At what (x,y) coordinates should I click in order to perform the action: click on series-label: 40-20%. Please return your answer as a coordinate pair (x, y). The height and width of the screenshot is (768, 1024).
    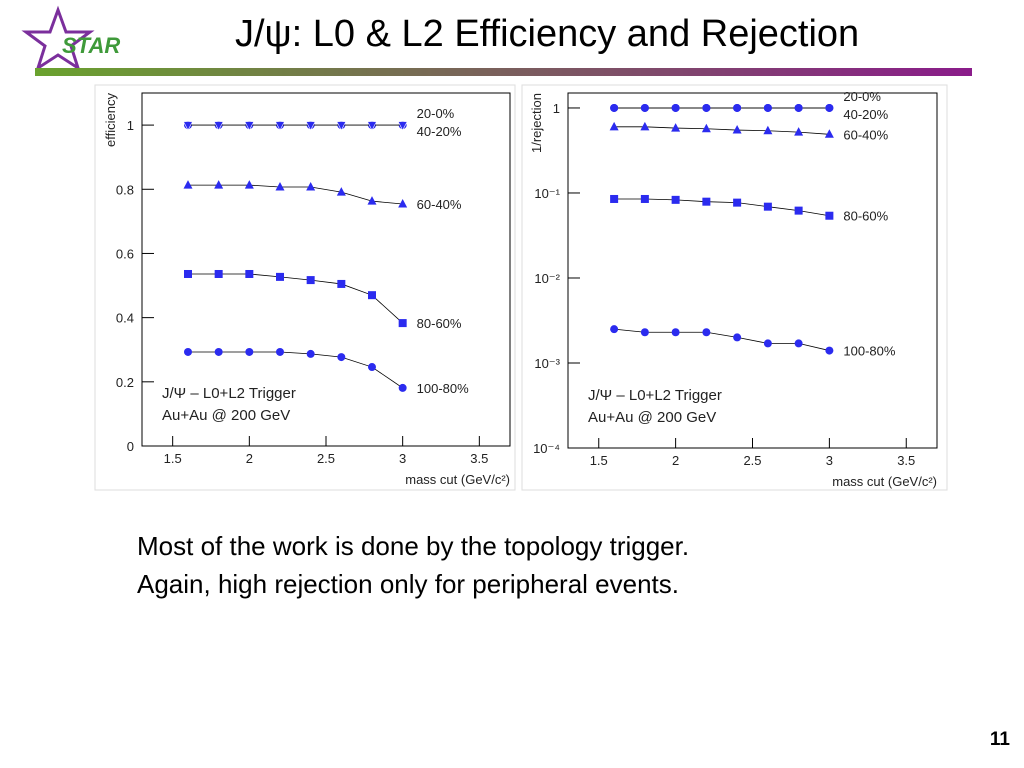
    Looking at the image, I should click on (439, 131).